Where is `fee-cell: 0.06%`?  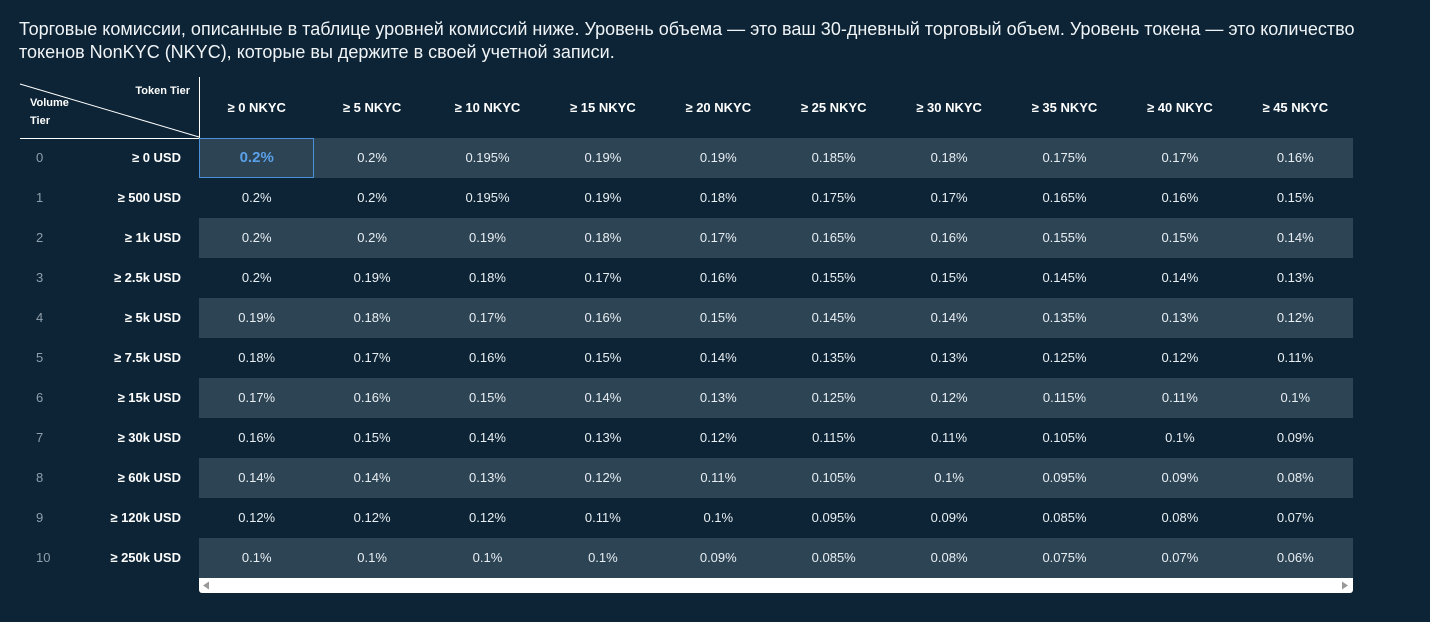 fee-cell: 0.06% is located at coordinates (1295, 557).